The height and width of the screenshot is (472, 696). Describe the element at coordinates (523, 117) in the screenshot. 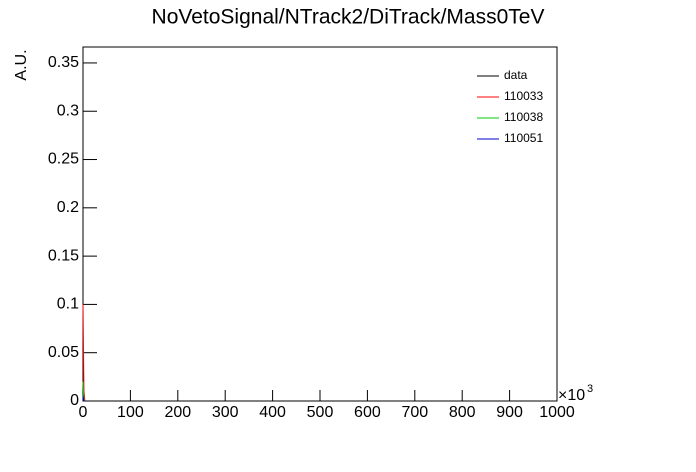

I see `legend-label: 110038` at that location.